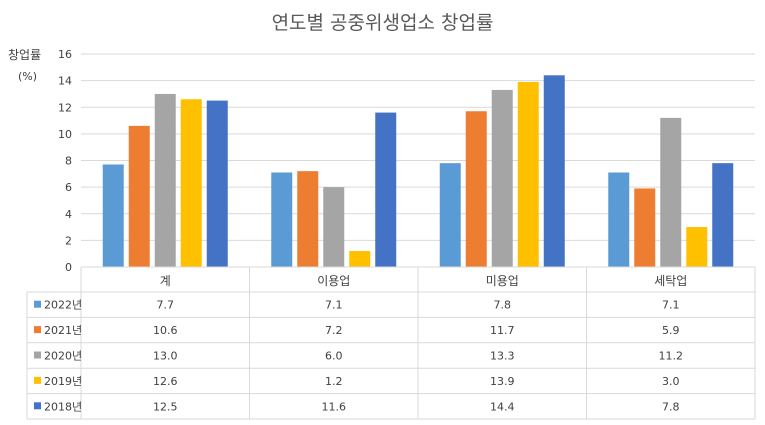  I want to click on data-label: 13.3, so click(502, 356).